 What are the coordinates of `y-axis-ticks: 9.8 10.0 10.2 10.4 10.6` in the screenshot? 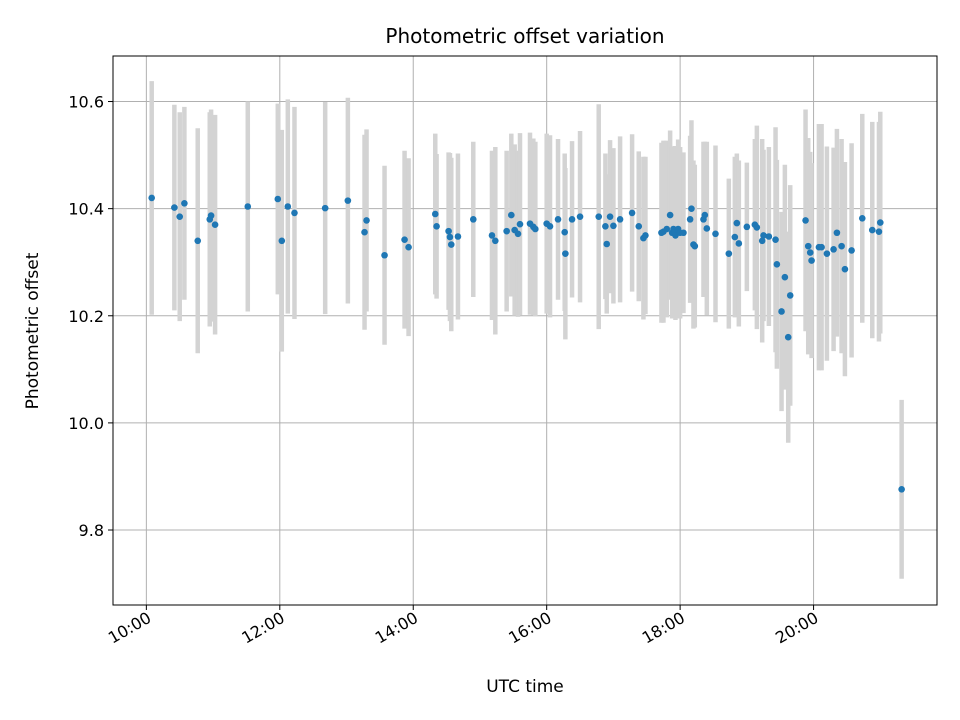 It's located at (90, 316).